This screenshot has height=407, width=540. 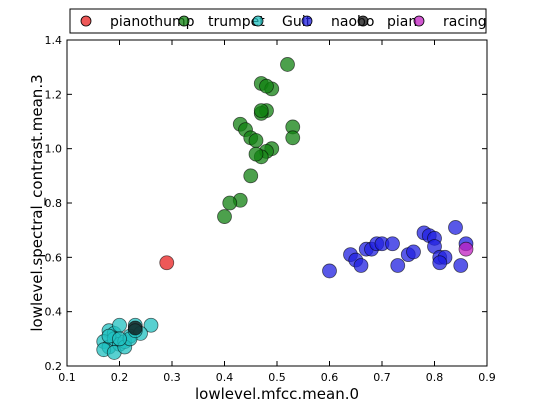 I want to click on x-tick-label: 0.1, so click(x=67, y=377).